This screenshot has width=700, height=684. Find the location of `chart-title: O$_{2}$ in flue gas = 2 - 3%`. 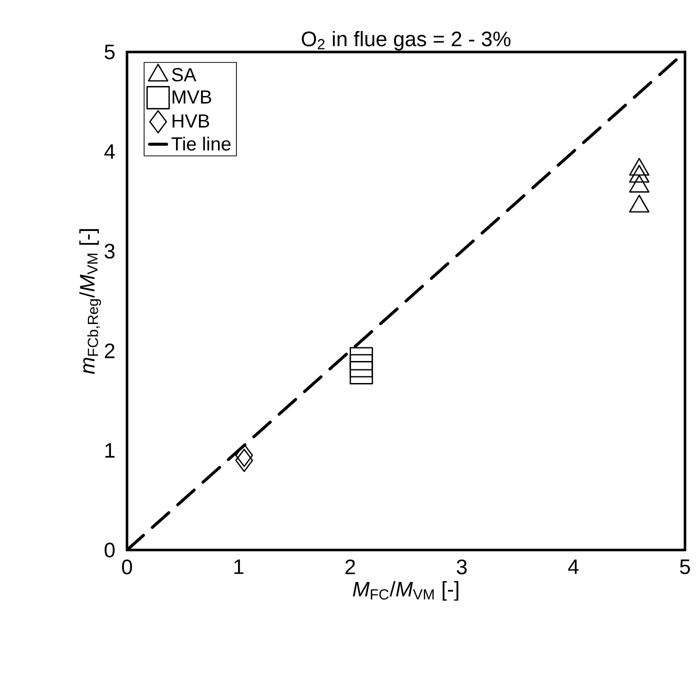

chart-title: O$_{2}$ in flue gas = 2 - 3% is located at coordinates (406, 40).